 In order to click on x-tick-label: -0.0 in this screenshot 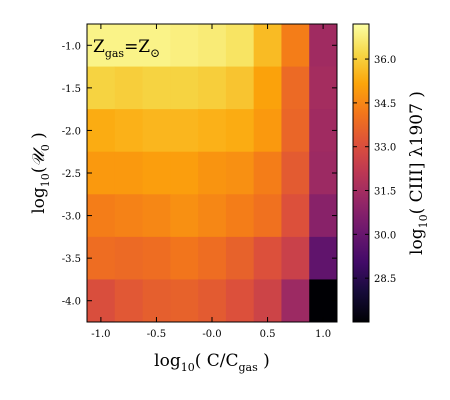, I will do `click(211, 334)`.